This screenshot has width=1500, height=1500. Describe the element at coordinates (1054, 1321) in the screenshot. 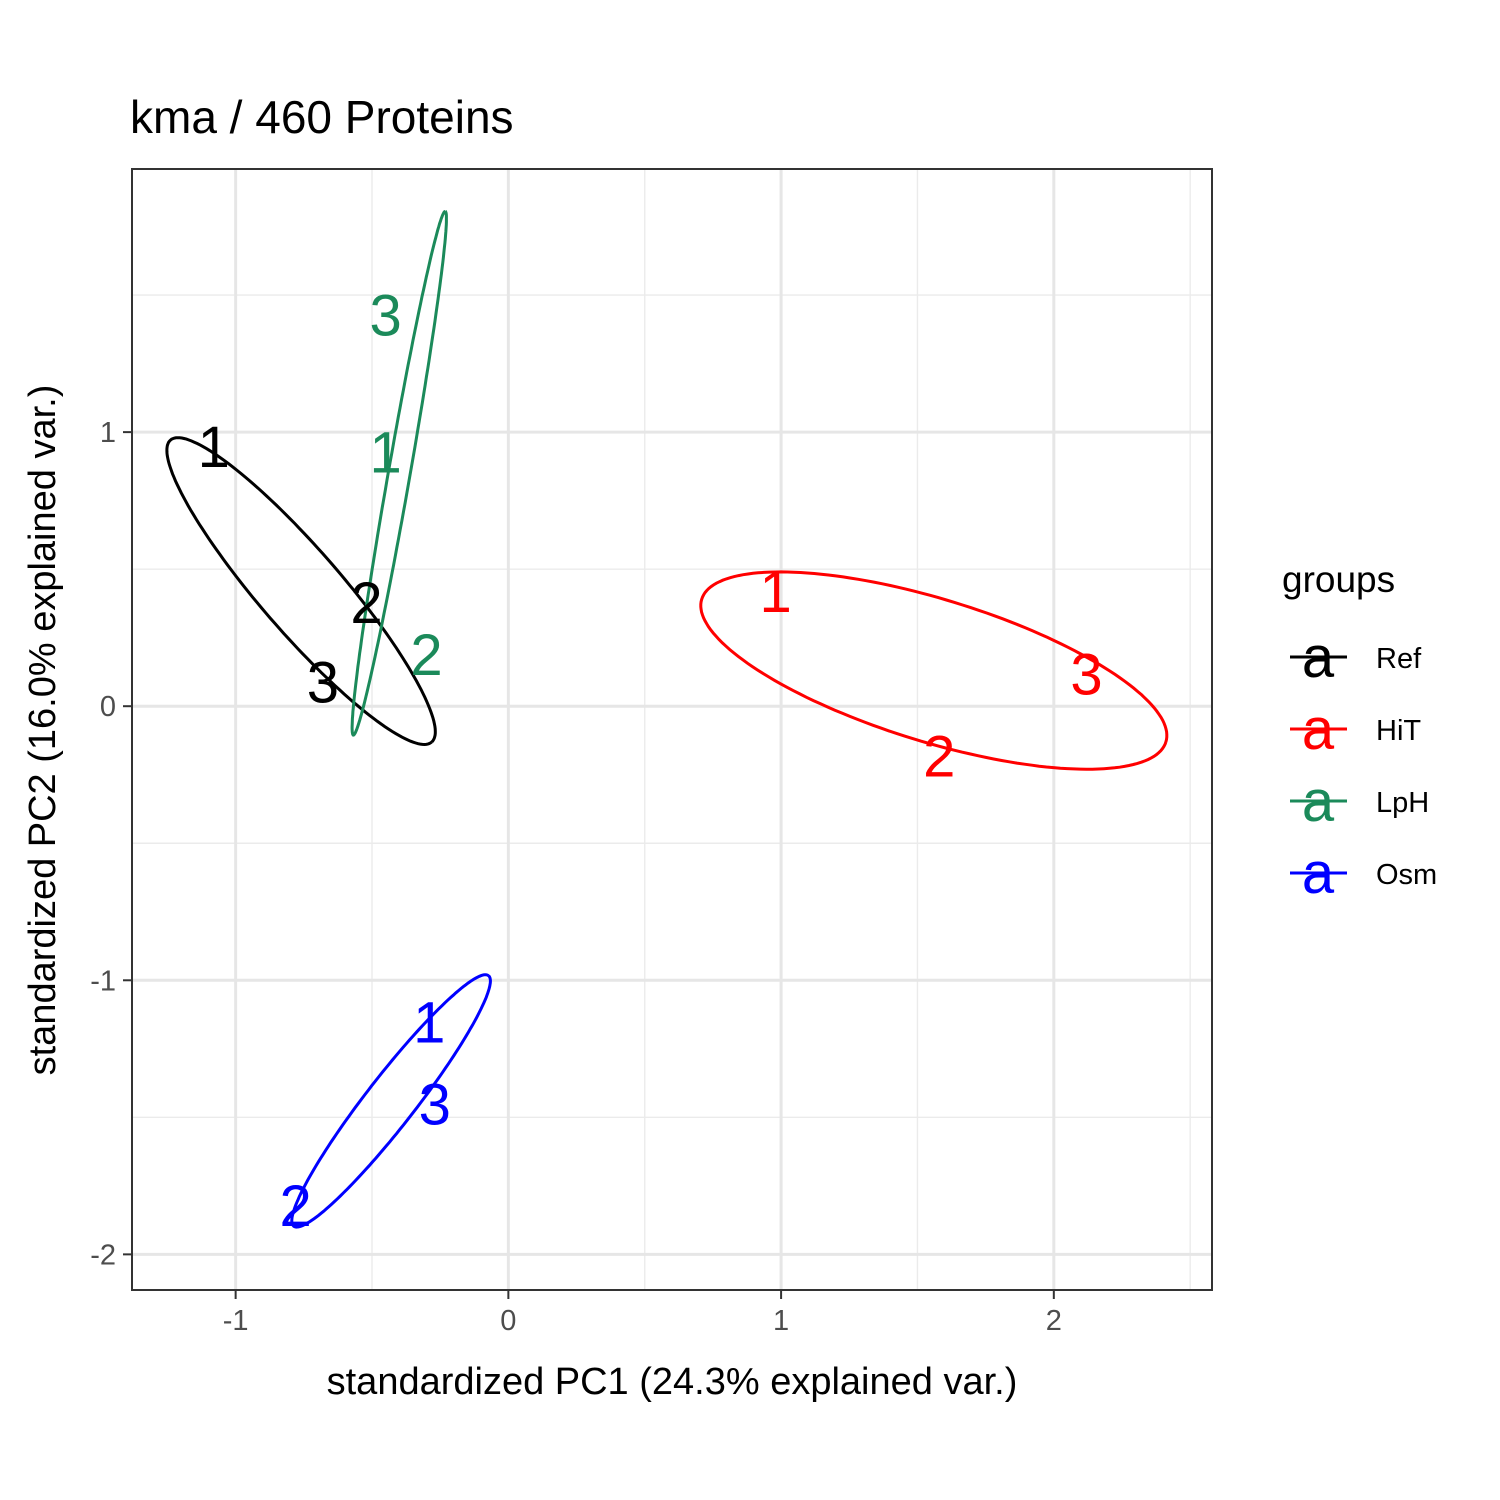

I see `x-tick-label: 2` at that location.